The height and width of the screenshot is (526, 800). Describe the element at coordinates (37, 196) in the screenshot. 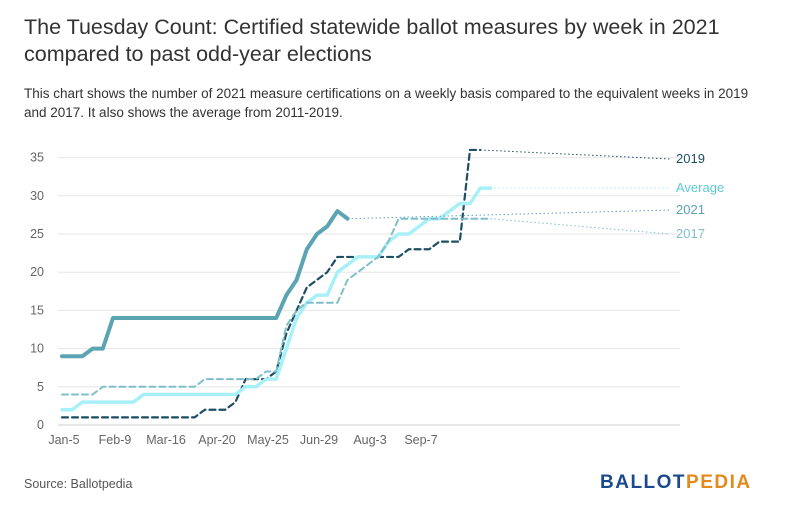

I see `y-tick-label: 30` at that location.